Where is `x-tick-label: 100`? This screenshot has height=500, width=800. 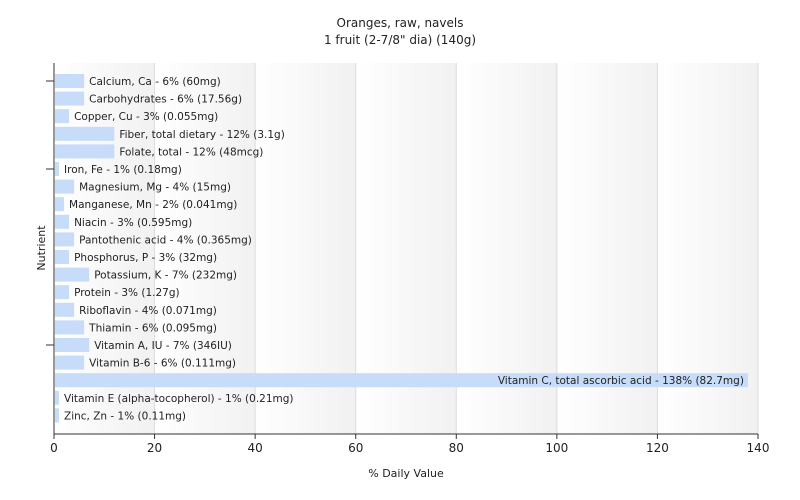
x-tick-label: 100 is located at coordinates (556, 448).